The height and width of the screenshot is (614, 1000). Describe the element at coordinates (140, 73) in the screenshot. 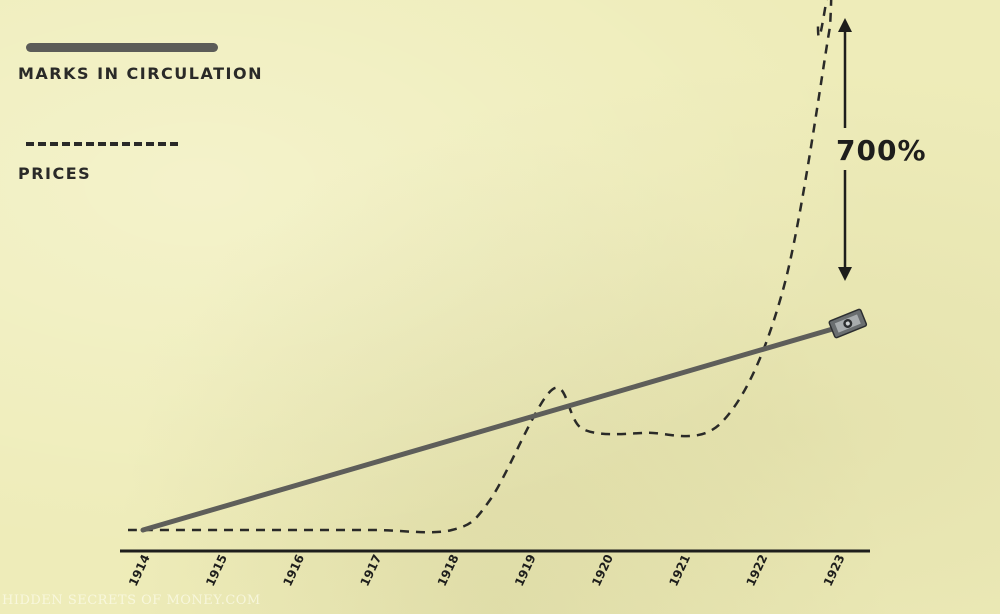

I see `legend-label-marks: MARKS IN CIRCULATION` at that location.